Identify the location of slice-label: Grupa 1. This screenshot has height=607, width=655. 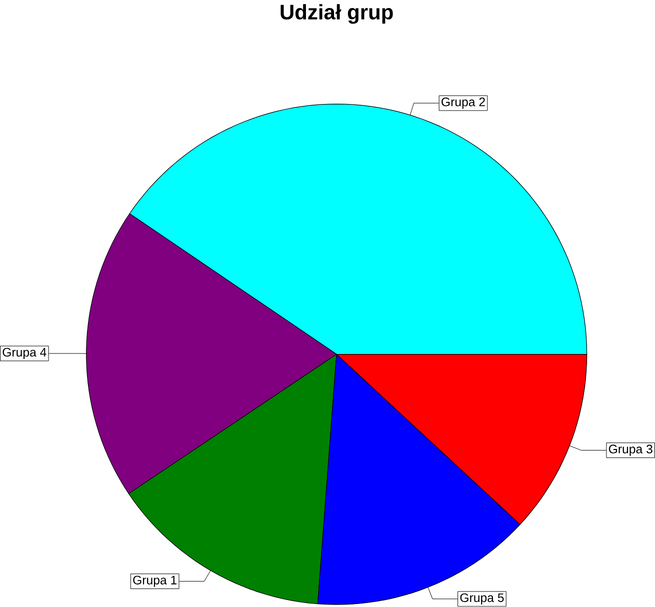
(155, 582).